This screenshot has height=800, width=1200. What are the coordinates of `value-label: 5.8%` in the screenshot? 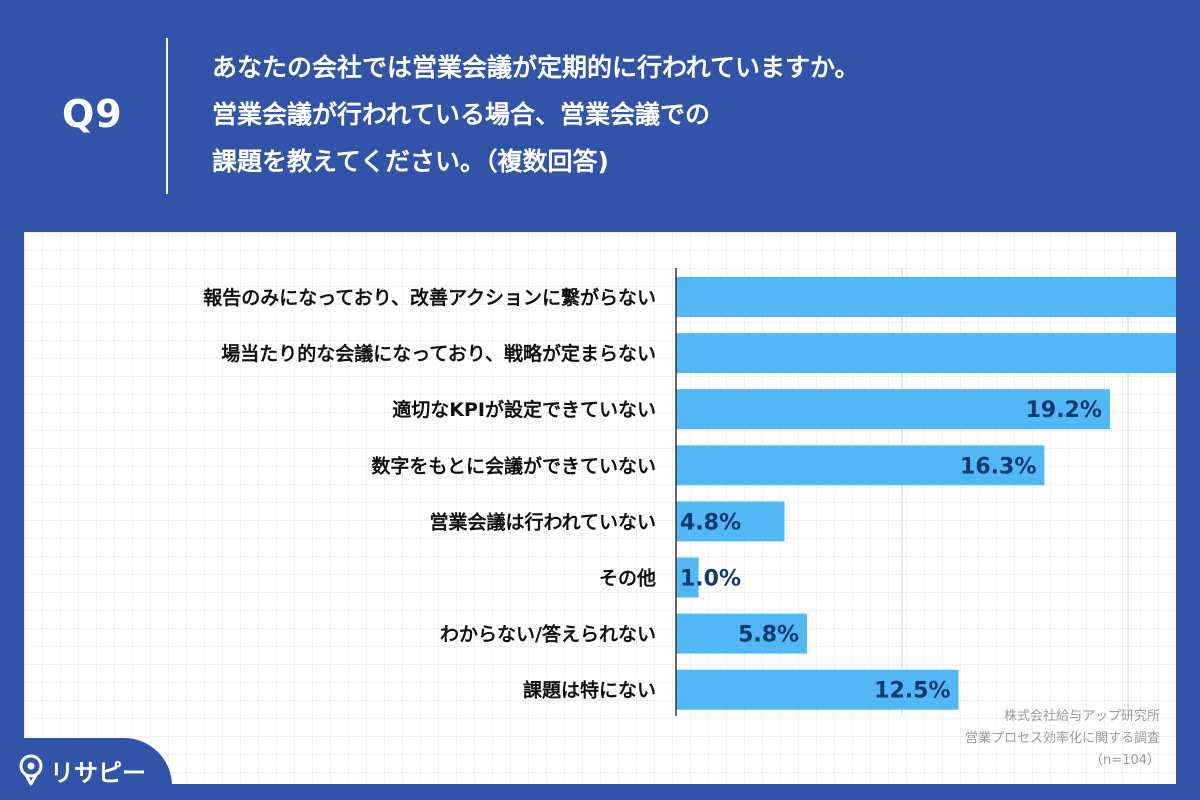 It's located at (768, 635).